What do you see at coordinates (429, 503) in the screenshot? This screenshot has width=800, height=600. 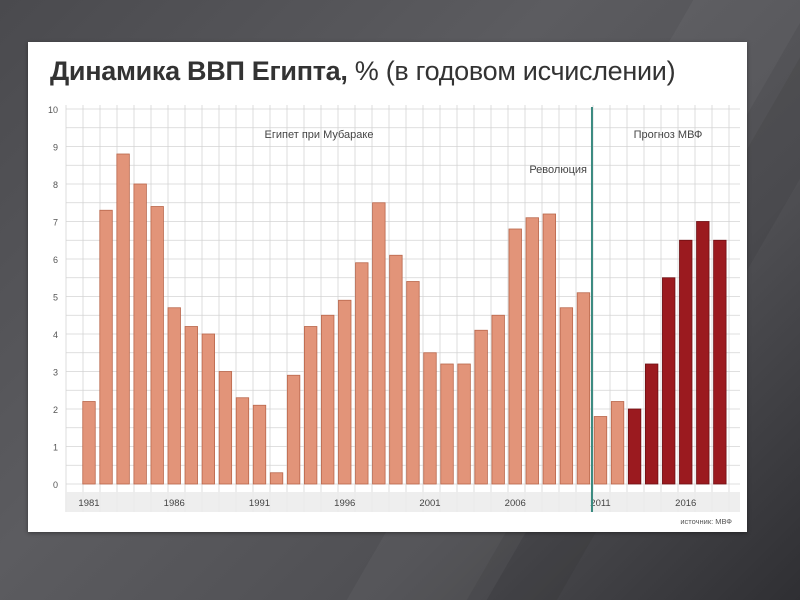 I see `x-tick-label: 2001` at bounding box center [429, 503].